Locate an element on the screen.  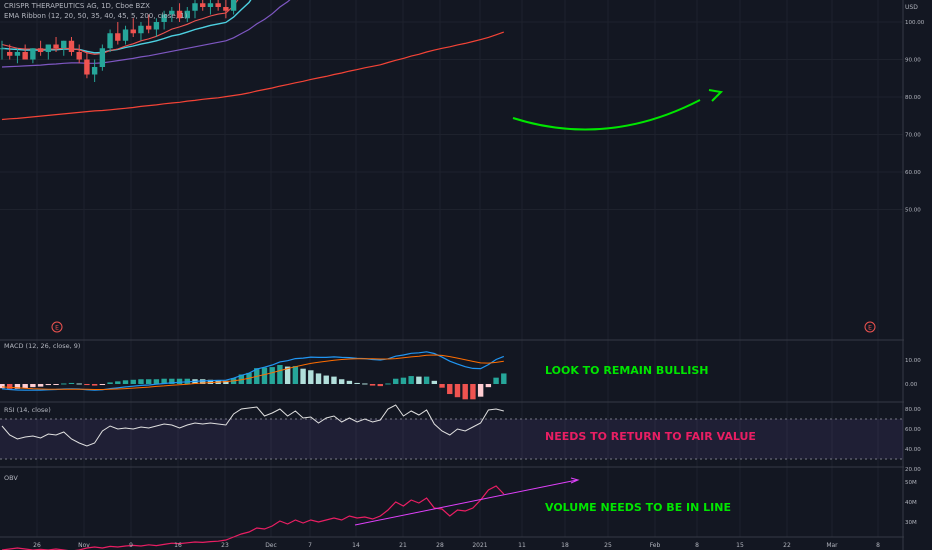
rsi-band is located at coordinates (451, 439).